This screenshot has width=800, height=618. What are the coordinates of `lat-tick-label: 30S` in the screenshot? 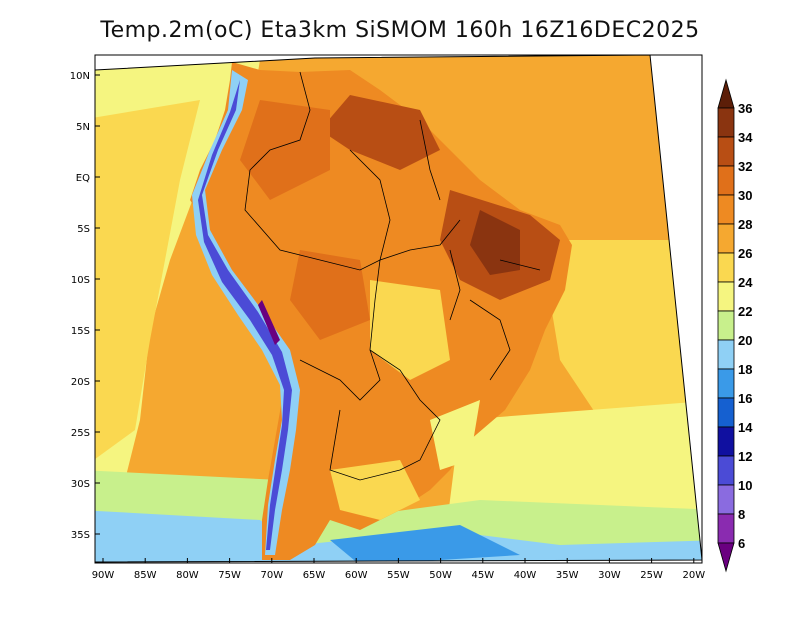 It's located at (80, 484).